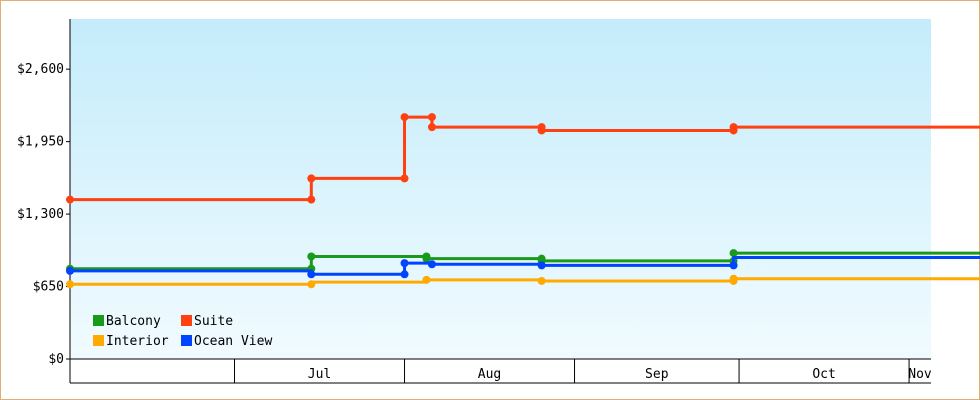 Image resolution: width=980 pixels, height=400 pixels. What do you see at coordinates (319, 374) in the screenshot?
I see `x-month-label: Jul` at bounding box center [319, 374].